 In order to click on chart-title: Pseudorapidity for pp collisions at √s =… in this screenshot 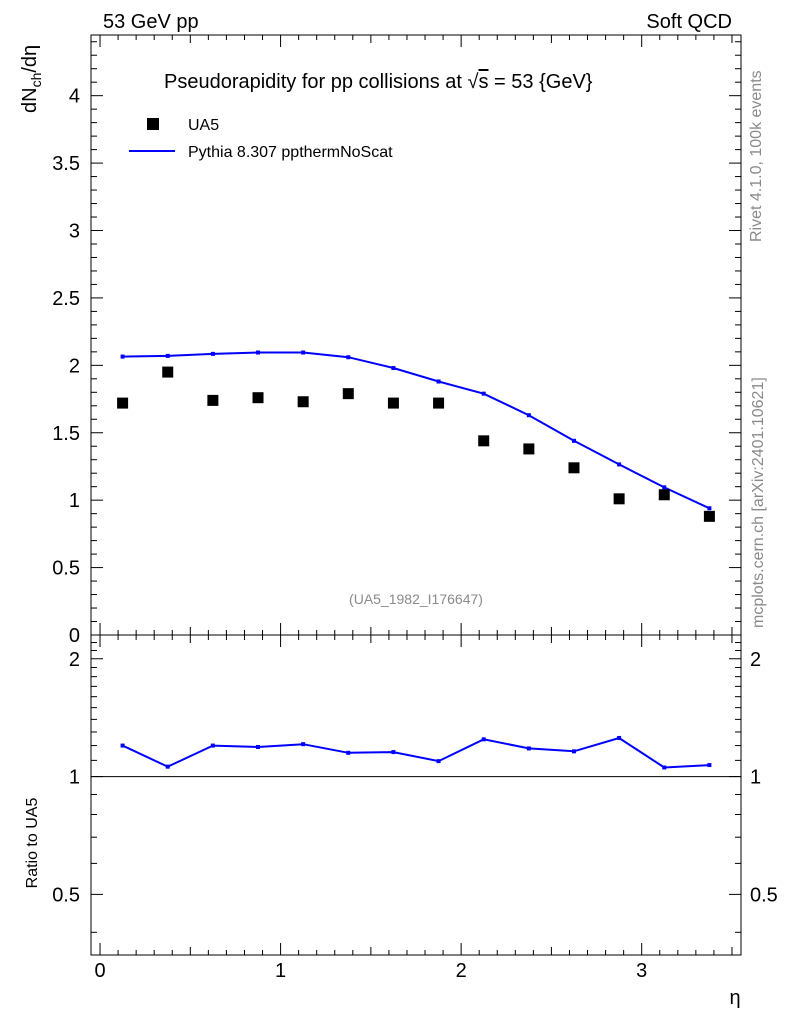, I will do `click(378, 82)`.